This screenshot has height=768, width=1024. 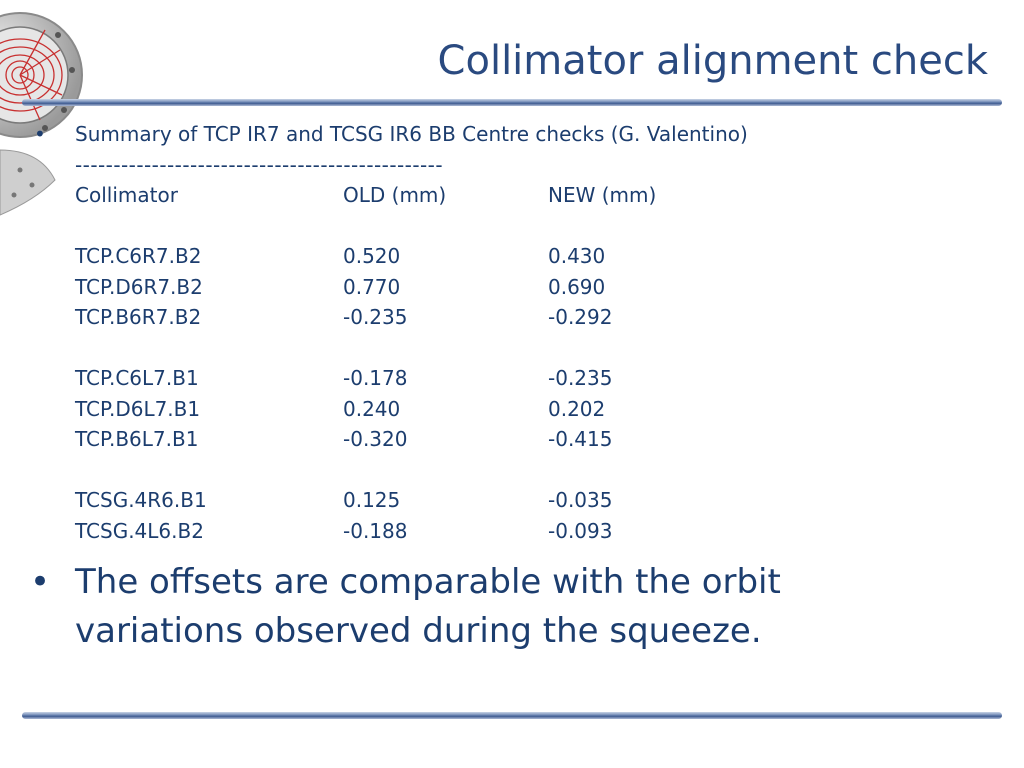 What do you see at coordinates (577, 256) in the screenshot?
I see `new-value: 0.430` at bounding box center [577, 256].